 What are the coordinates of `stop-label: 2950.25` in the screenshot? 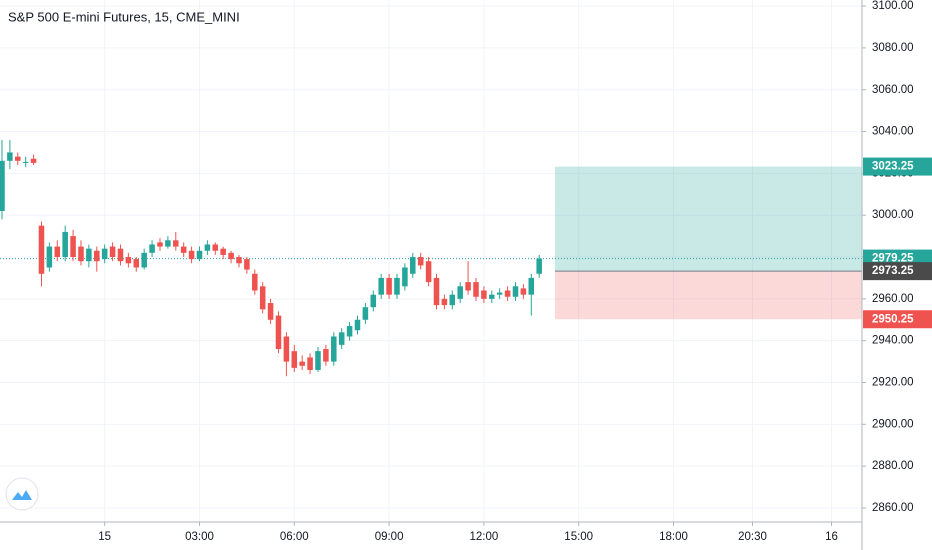 It's located at (893, 319).